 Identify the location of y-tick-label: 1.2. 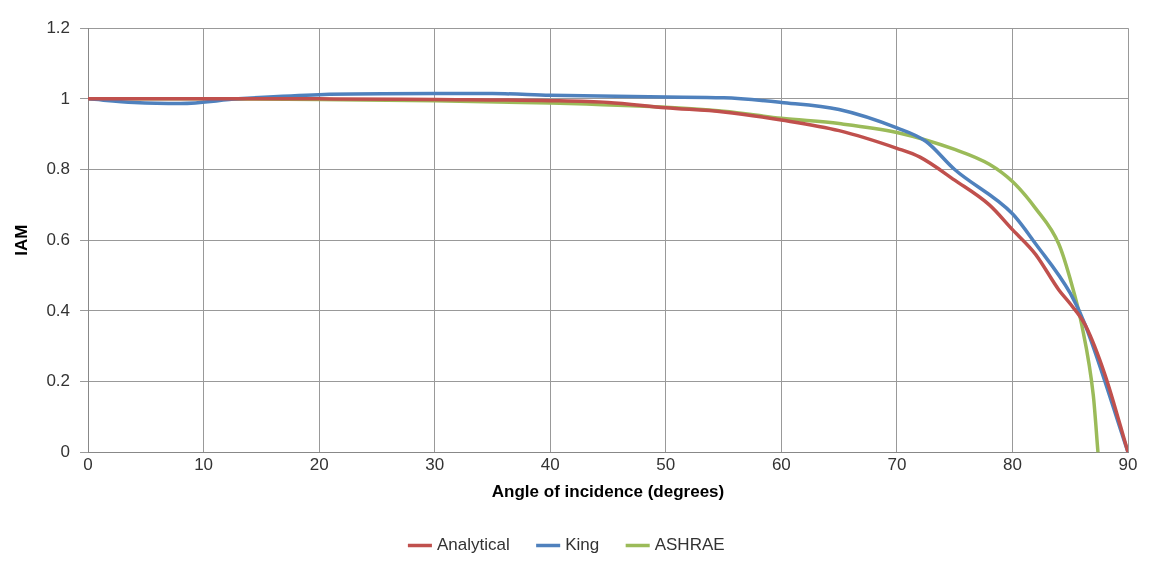
(58, 27).